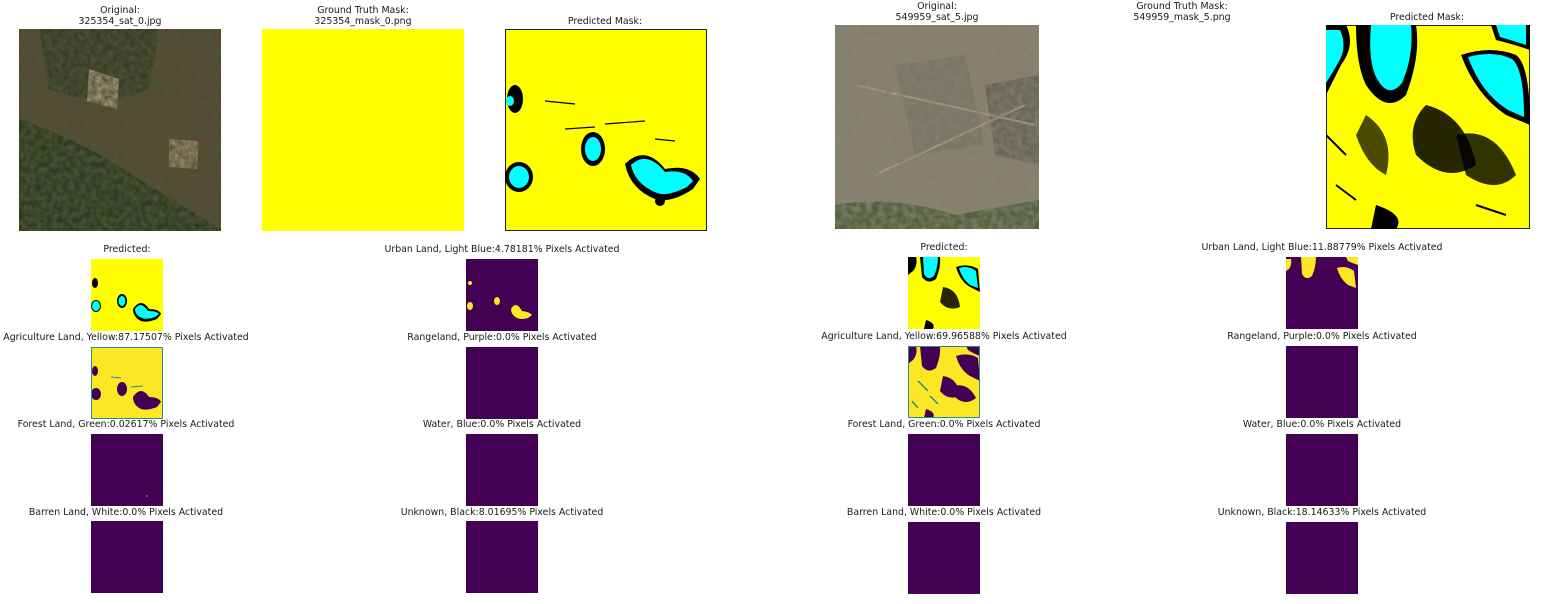 This screenshot has height=604, width=1545. I want to click on s2-gt-title: Ground Truth Mask: 549959_mask_5.png, so click(1182, 12).